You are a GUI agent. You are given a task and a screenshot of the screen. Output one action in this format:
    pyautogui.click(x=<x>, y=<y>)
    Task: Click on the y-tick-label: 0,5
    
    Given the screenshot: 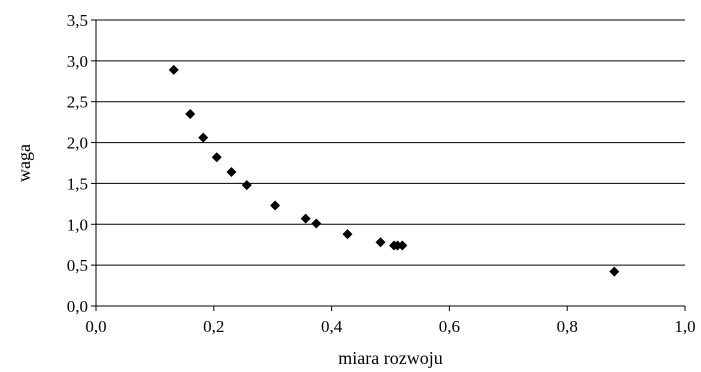 What is the action you would take?
    pyautogui.click(x=77, y=265)
    